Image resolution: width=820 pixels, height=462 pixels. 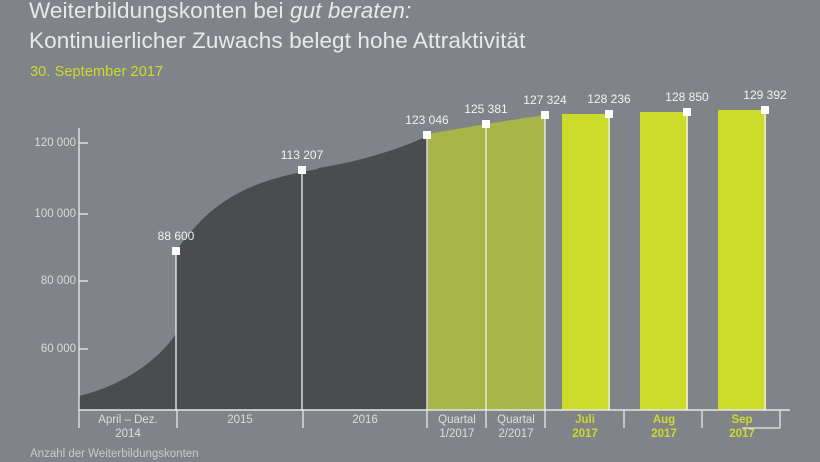 What do you see at coordinates (114, 454) in the screenshot?
I see `y-axis-caption: Anzahl der Weiterbildungskonten` at bounding box center [114, 454].